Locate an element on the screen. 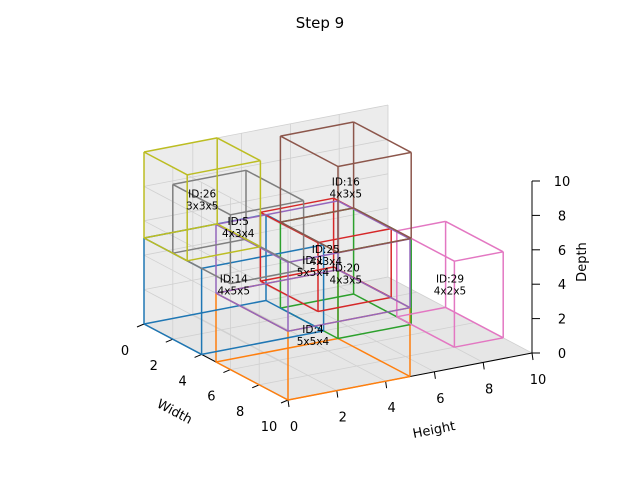 Image resolution: width=640 pixels, height=480 pixels. z-tick-label: 10 is located at coordinates (562, 182).